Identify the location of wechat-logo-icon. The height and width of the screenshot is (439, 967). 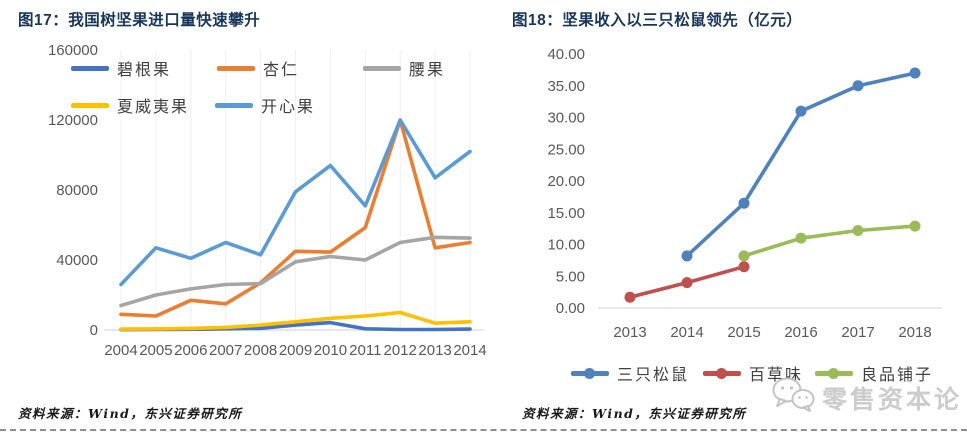
(794, 397).